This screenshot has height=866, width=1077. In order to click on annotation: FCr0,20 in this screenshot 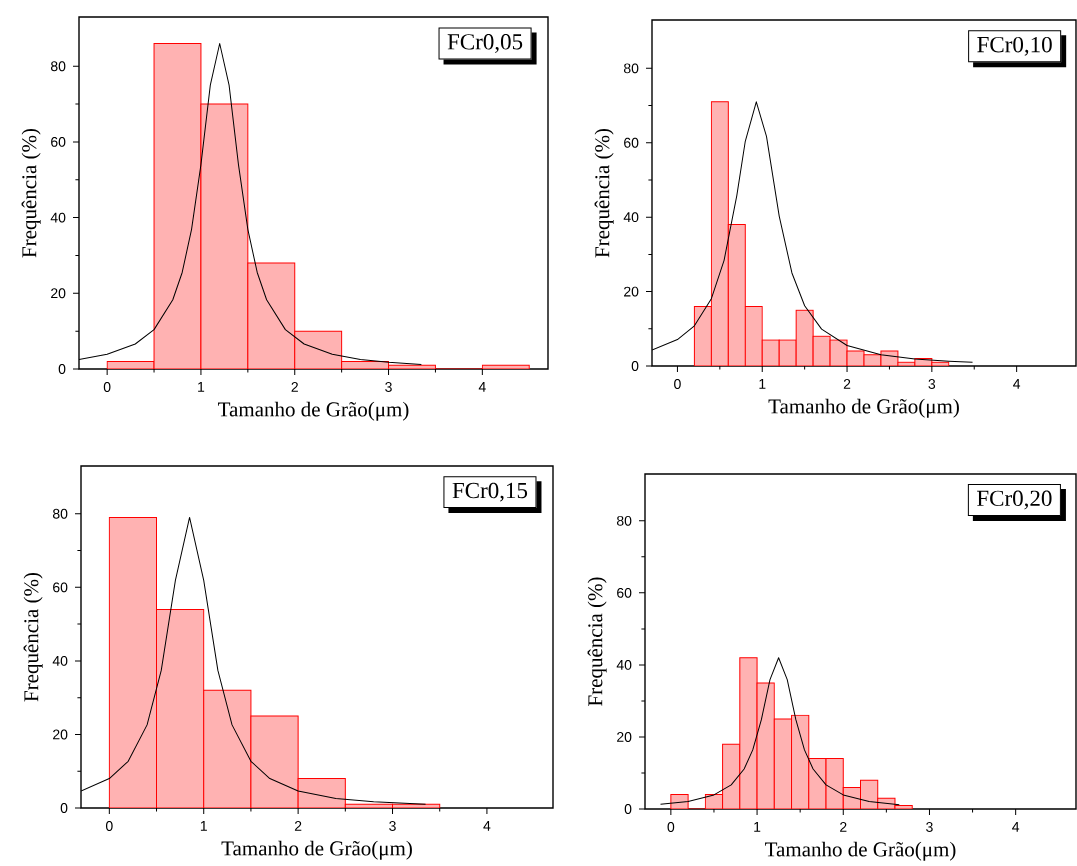, I will do `click(1014, 500)`.